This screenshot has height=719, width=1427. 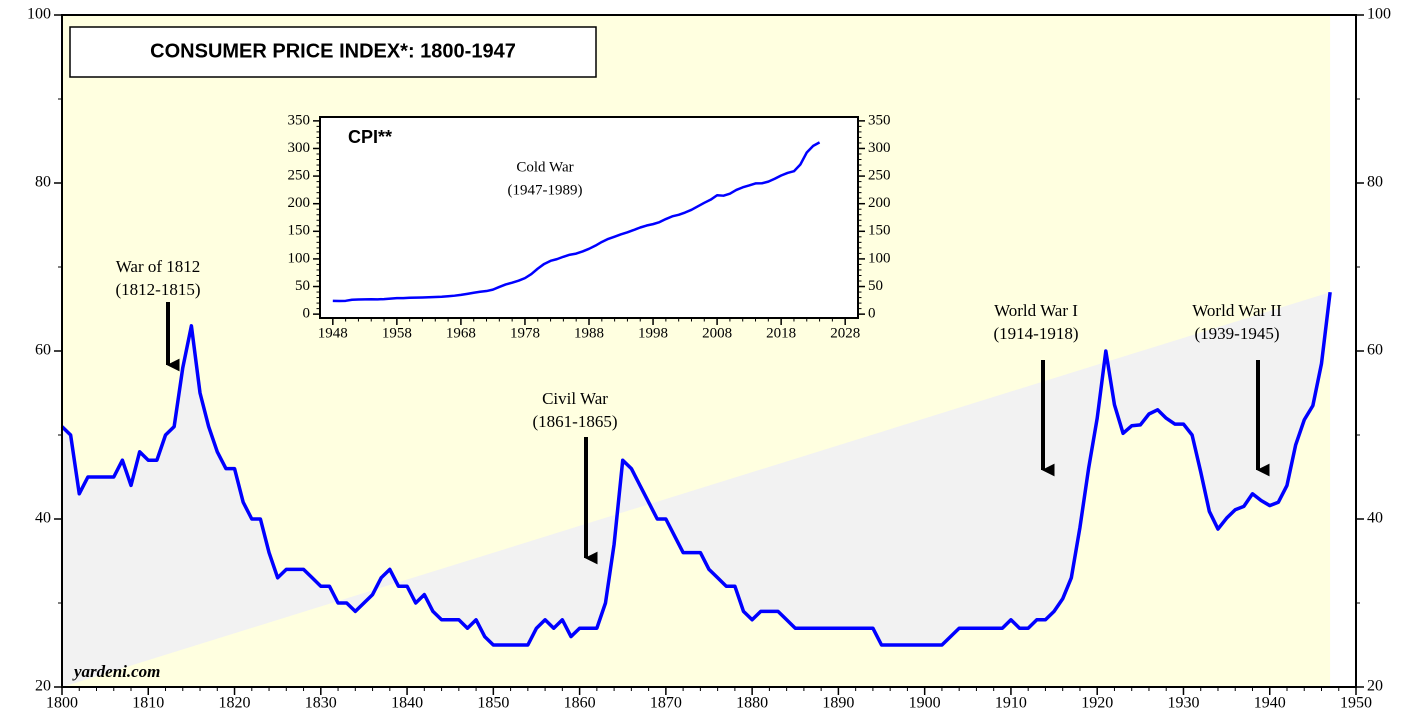 I want to click on x-tick-label: 1880, so click(x=752, y=703).